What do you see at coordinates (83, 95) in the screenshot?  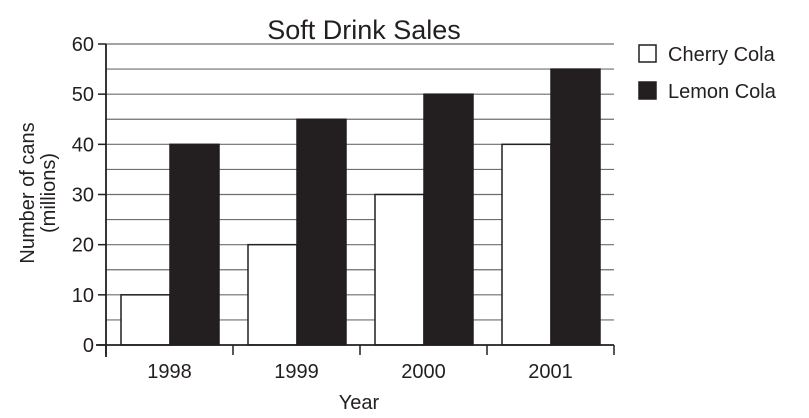 I see `y-tick-label: 50` at bounding box center [83, 95].